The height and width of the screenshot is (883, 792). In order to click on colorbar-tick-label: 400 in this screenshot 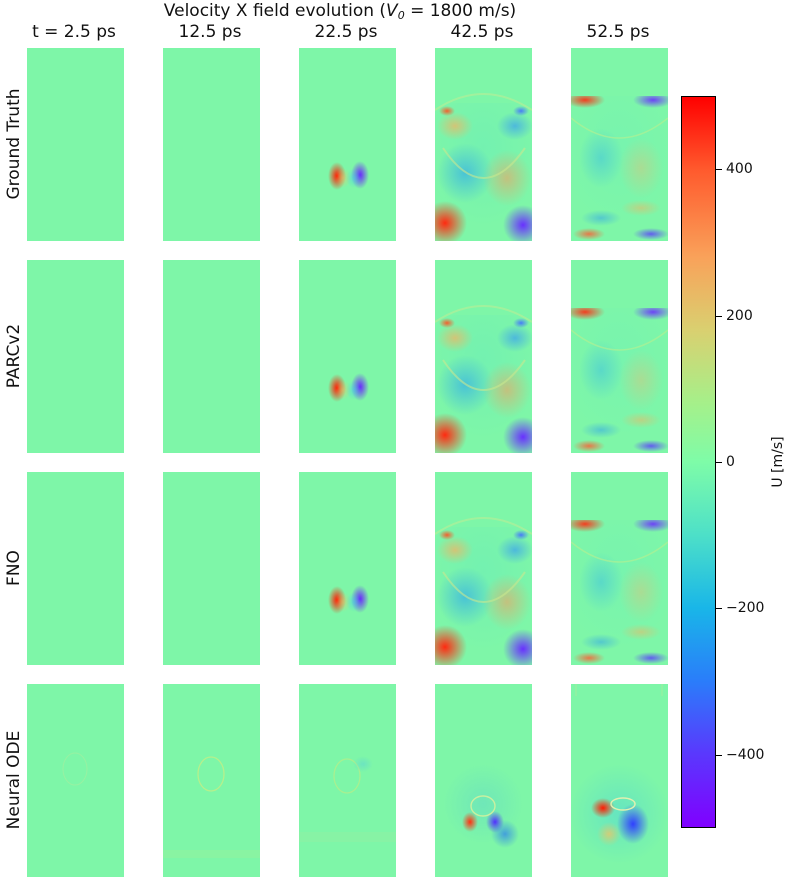, I will do `click(739, 169)`.